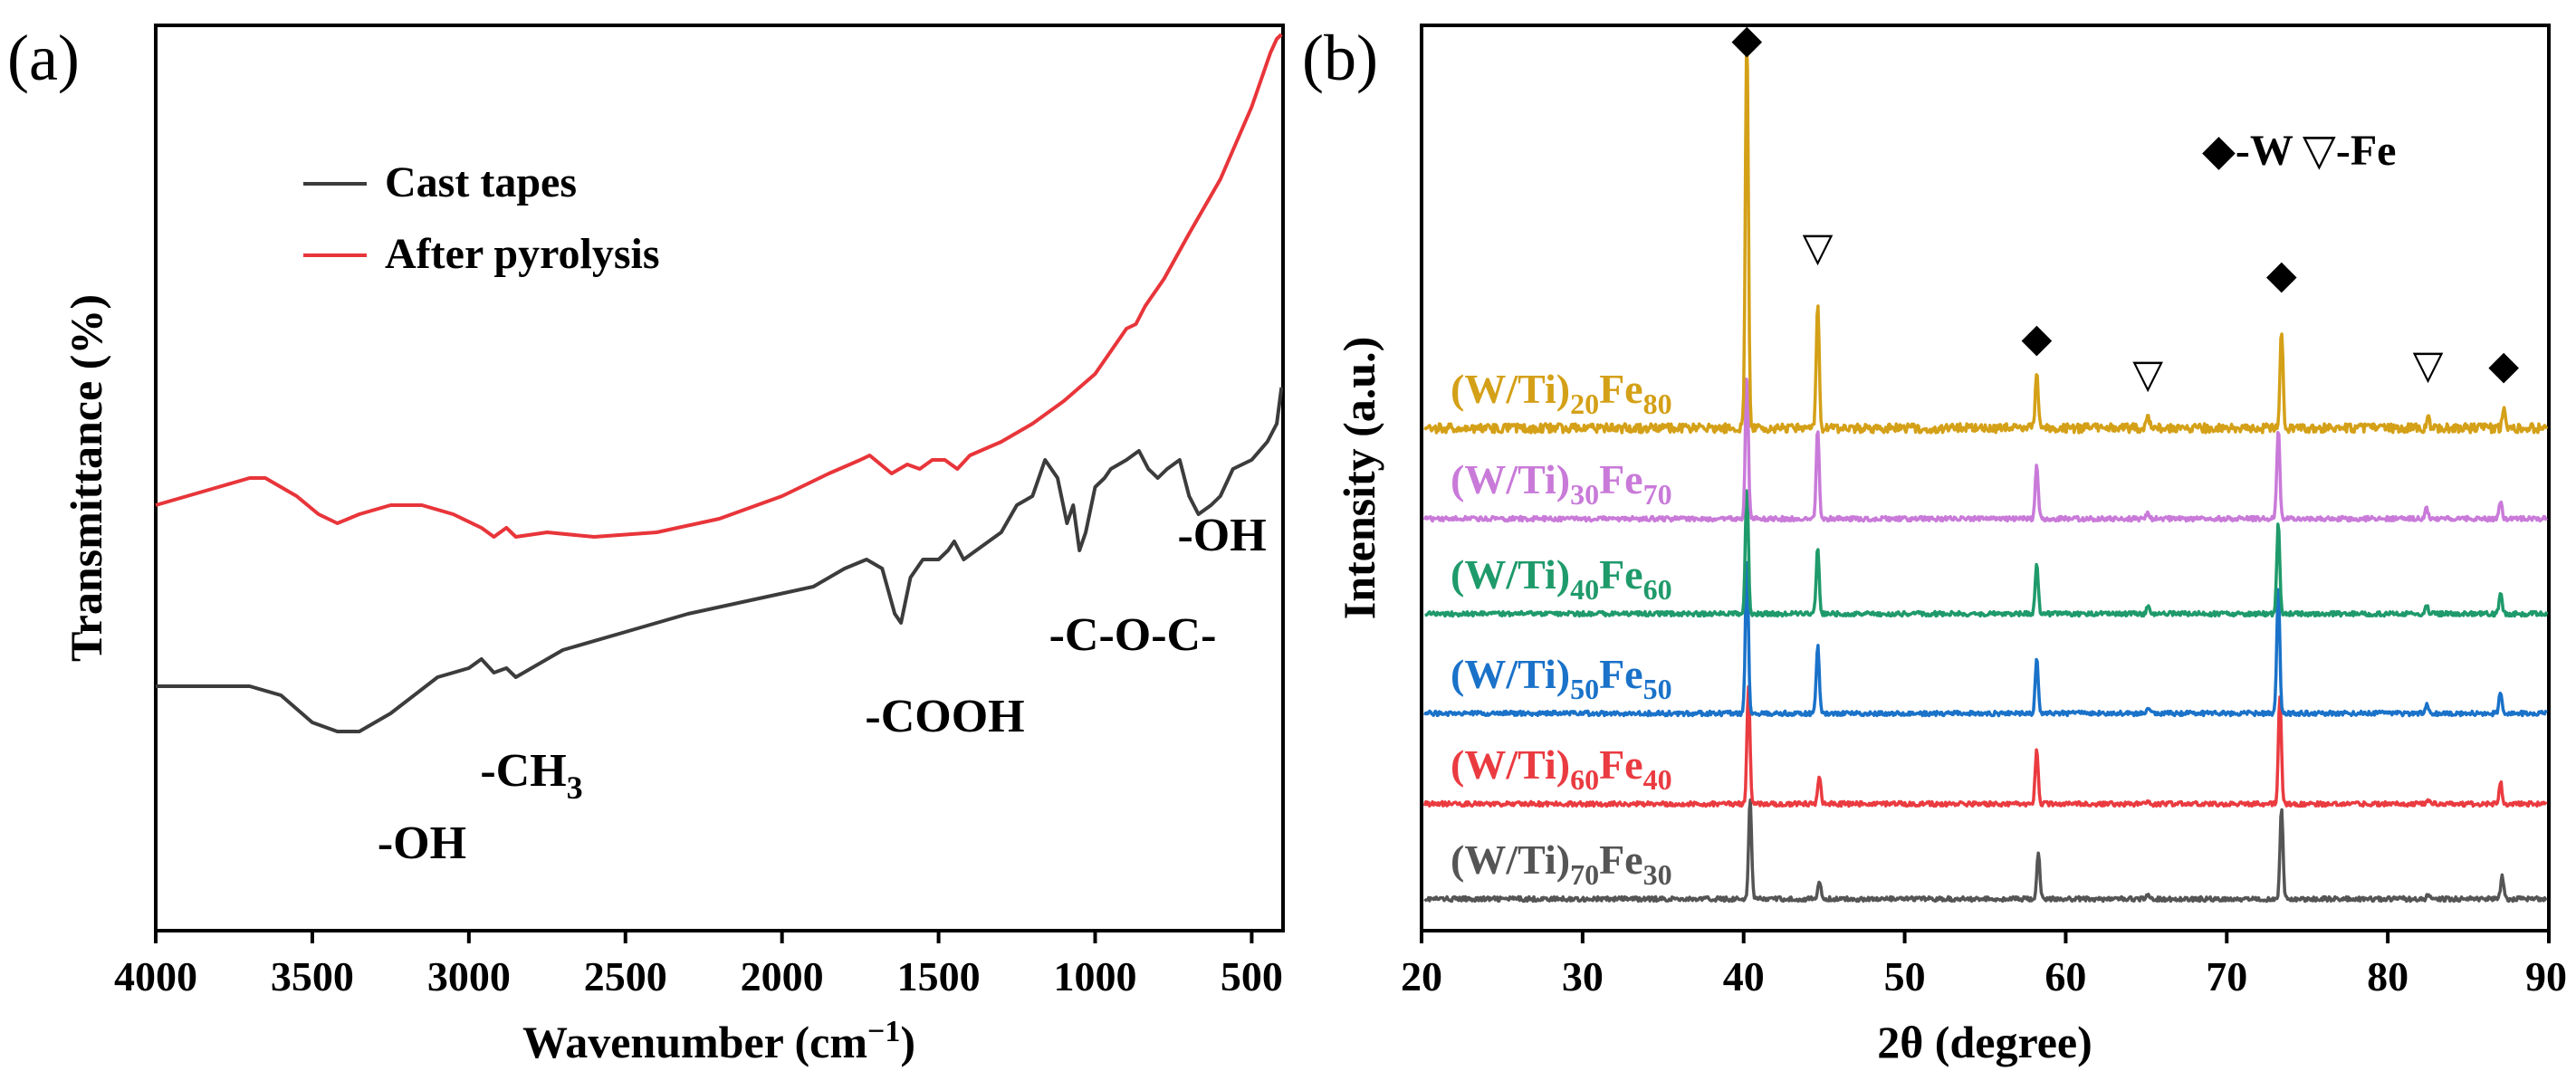  What do you see at coordinates (2125, 207) in the screenshot?
I see `panel-b-peak-markers: ◆ ▽ ◆ ▽ ◆ ▽ ◆` at bounding box center [2125, 207].